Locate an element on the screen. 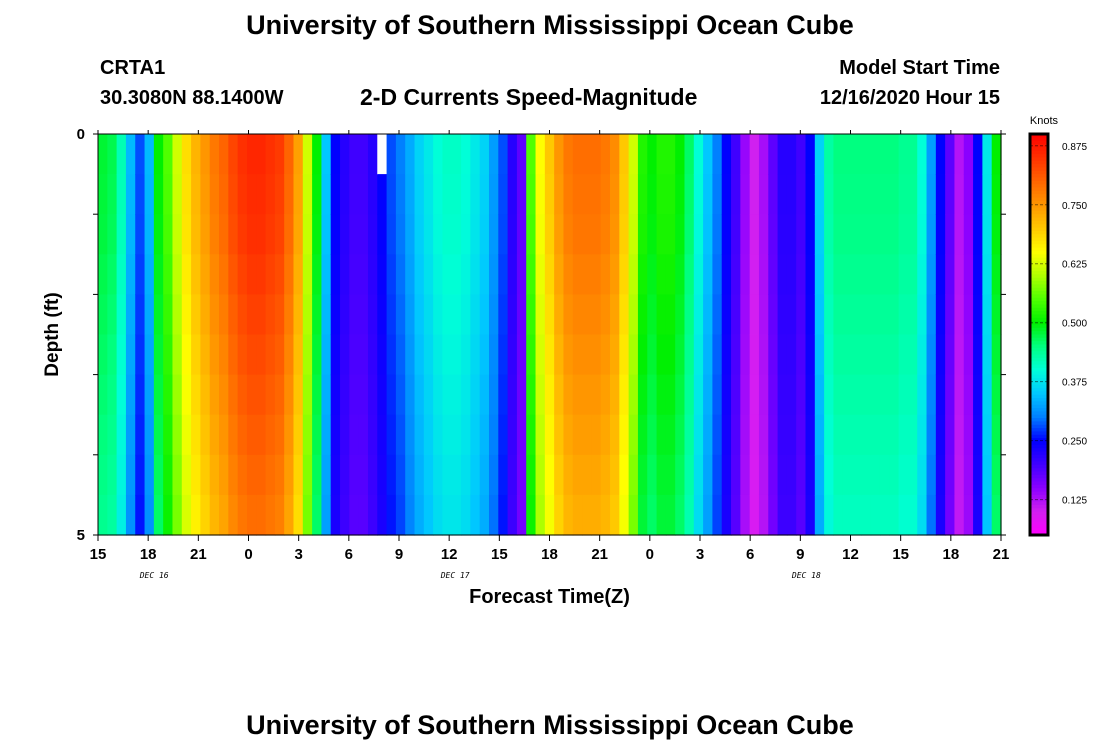  x-tick-label: 15 is located at coordinates (98, 554).